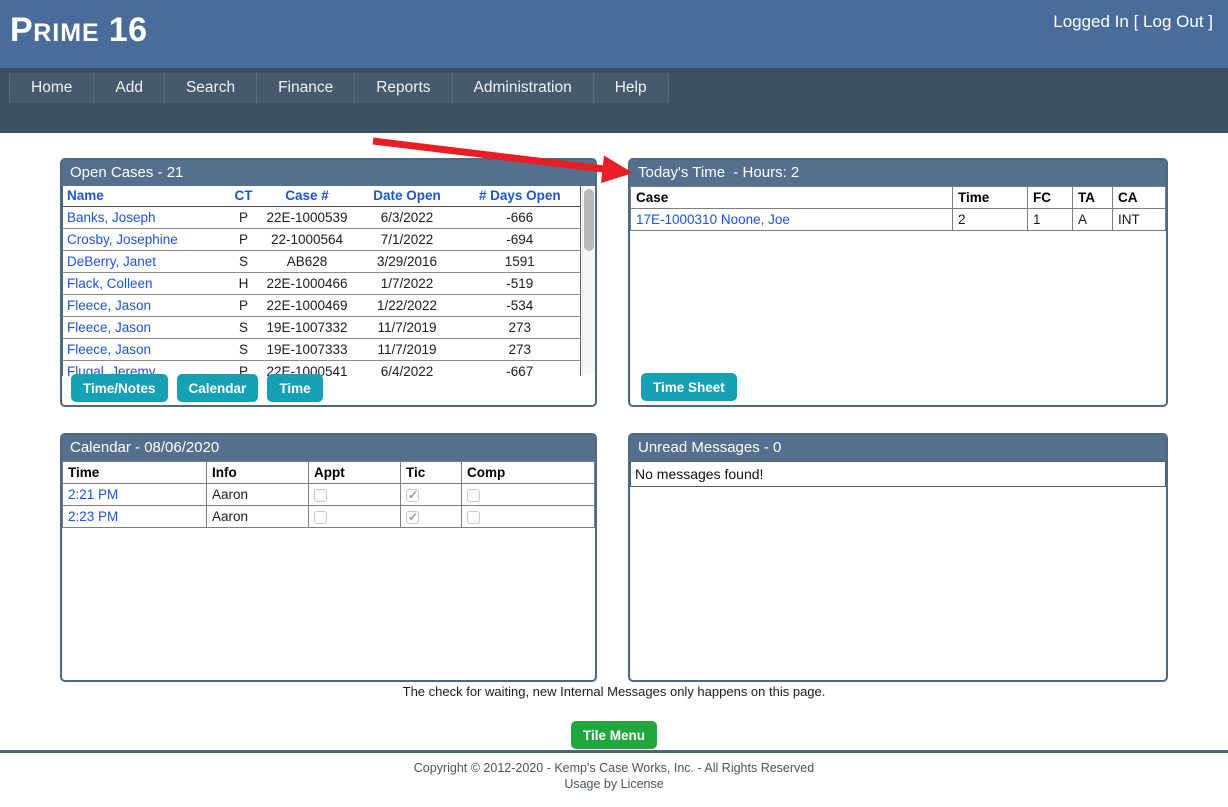  I want to click on date-open-cell: 3/29/2016, so click(407, 261).